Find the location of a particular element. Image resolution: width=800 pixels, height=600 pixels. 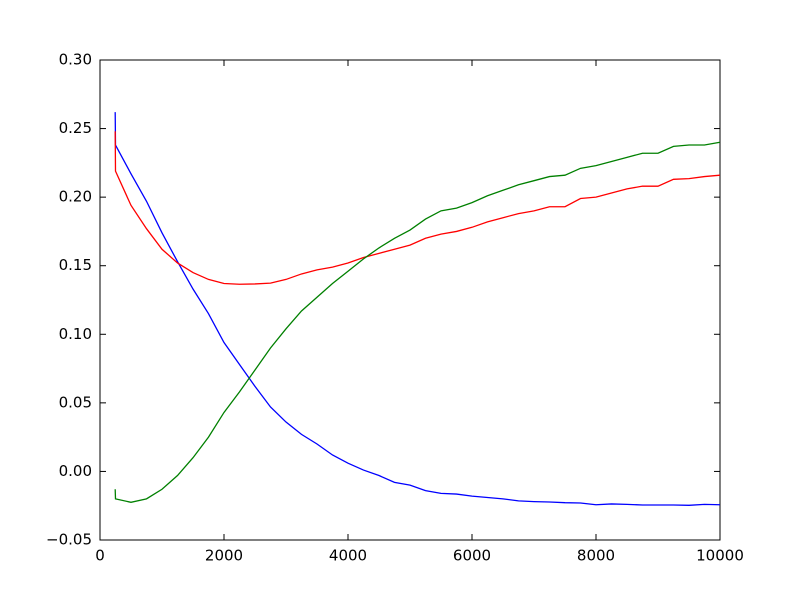

y-tick-label: 0.25 is located at coordinates (75, 128).